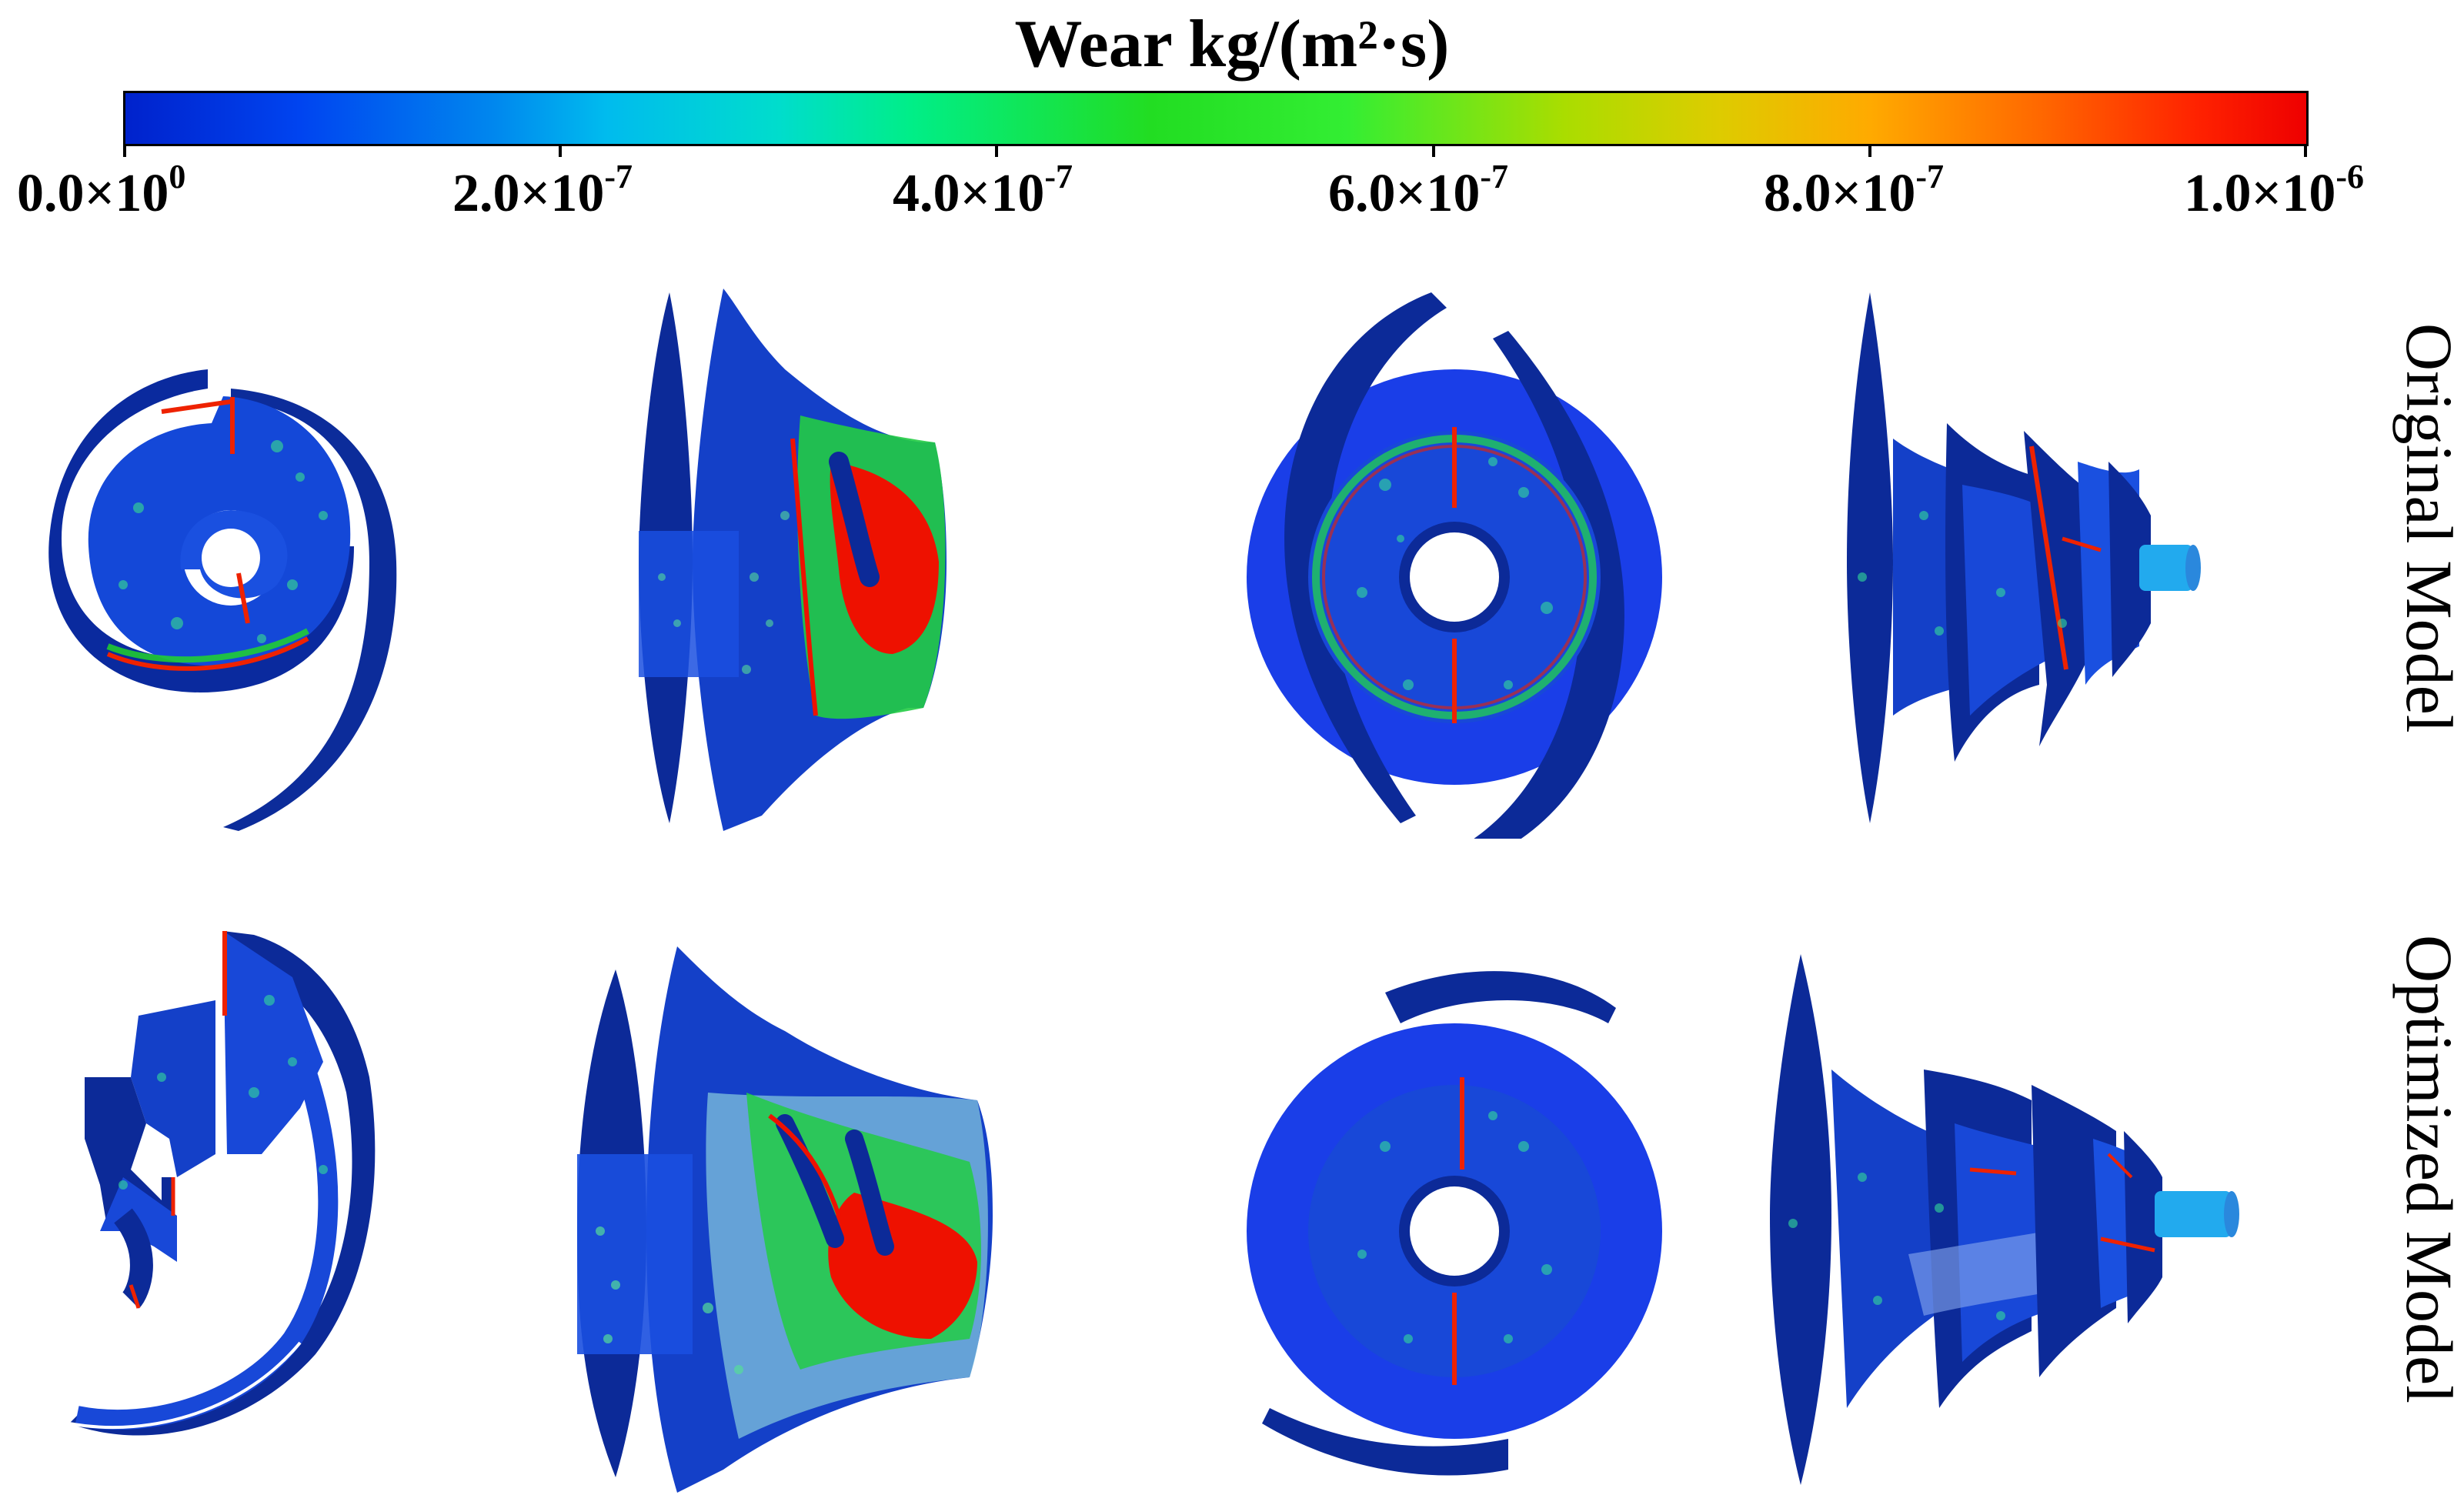  Describe the element at coordinates (1418, 190) in the screenshot. I see `colorbar-tick-label: 6.0×10⁻⁷` at that location.